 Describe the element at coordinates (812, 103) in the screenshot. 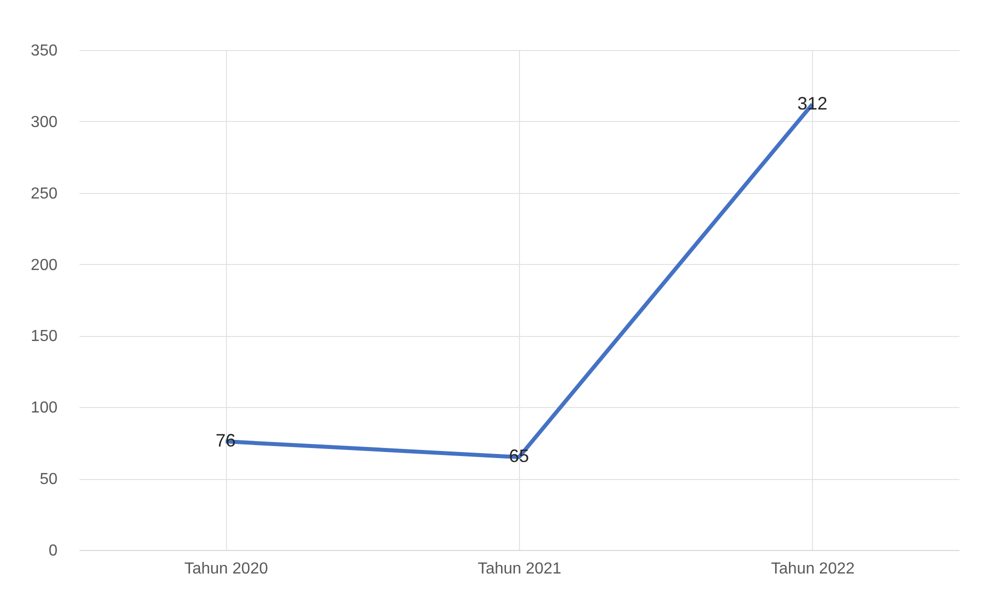

I see `data-label: 312` at that location.